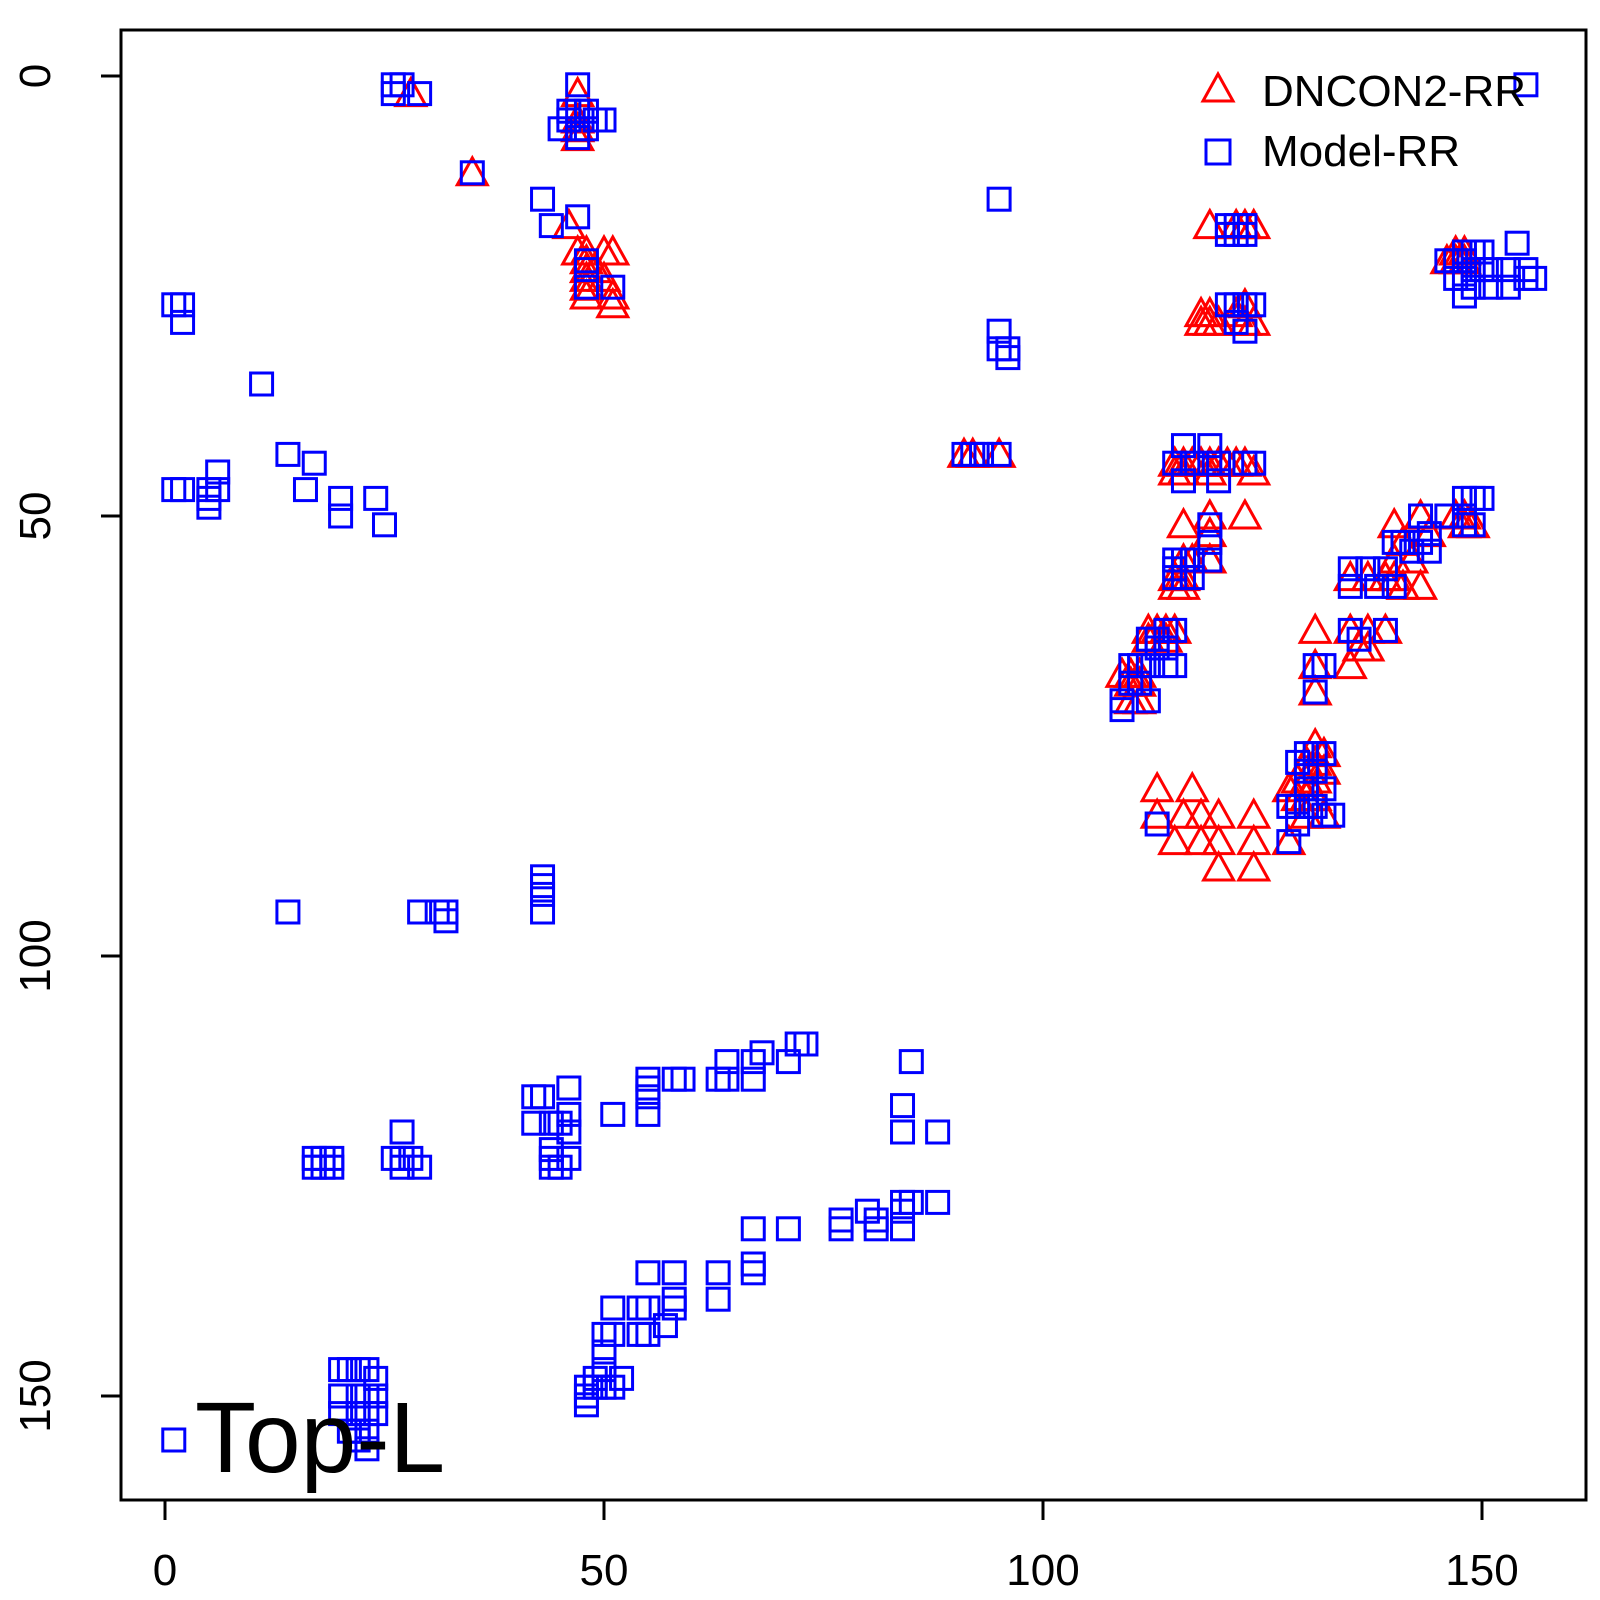 This screenshot has height=1600, width=1600. Describe the element at coordinates (1394, 91) in the screenshot. I see `legend-label-dncon2-rr: DNCON2-RR` at that location.